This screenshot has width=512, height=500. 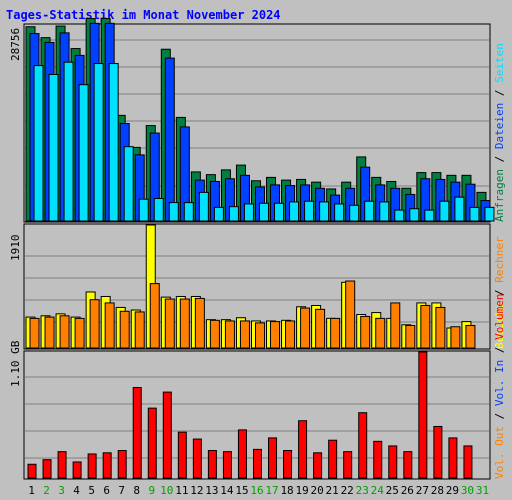 What do you see at coordinates (437, 490) in the screenshot?
I see `x-tick-label: 28` at bounding box center [437, 490].